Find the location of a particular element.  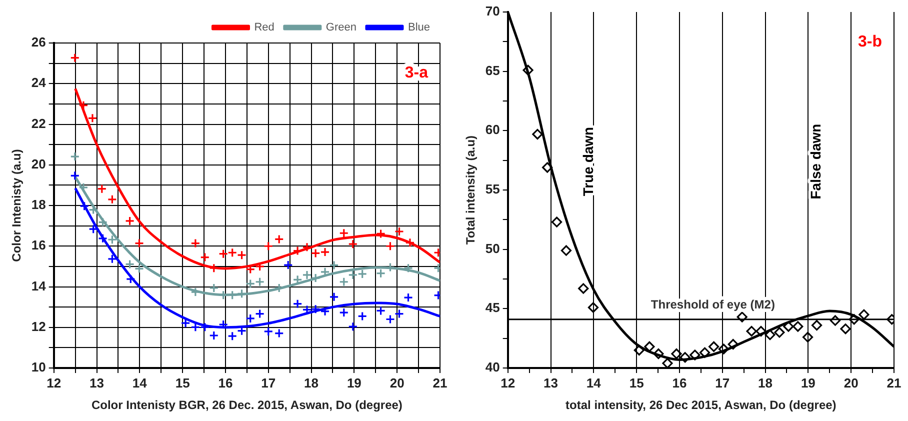

legend-label: Blue is located at coordinates (419, 28).